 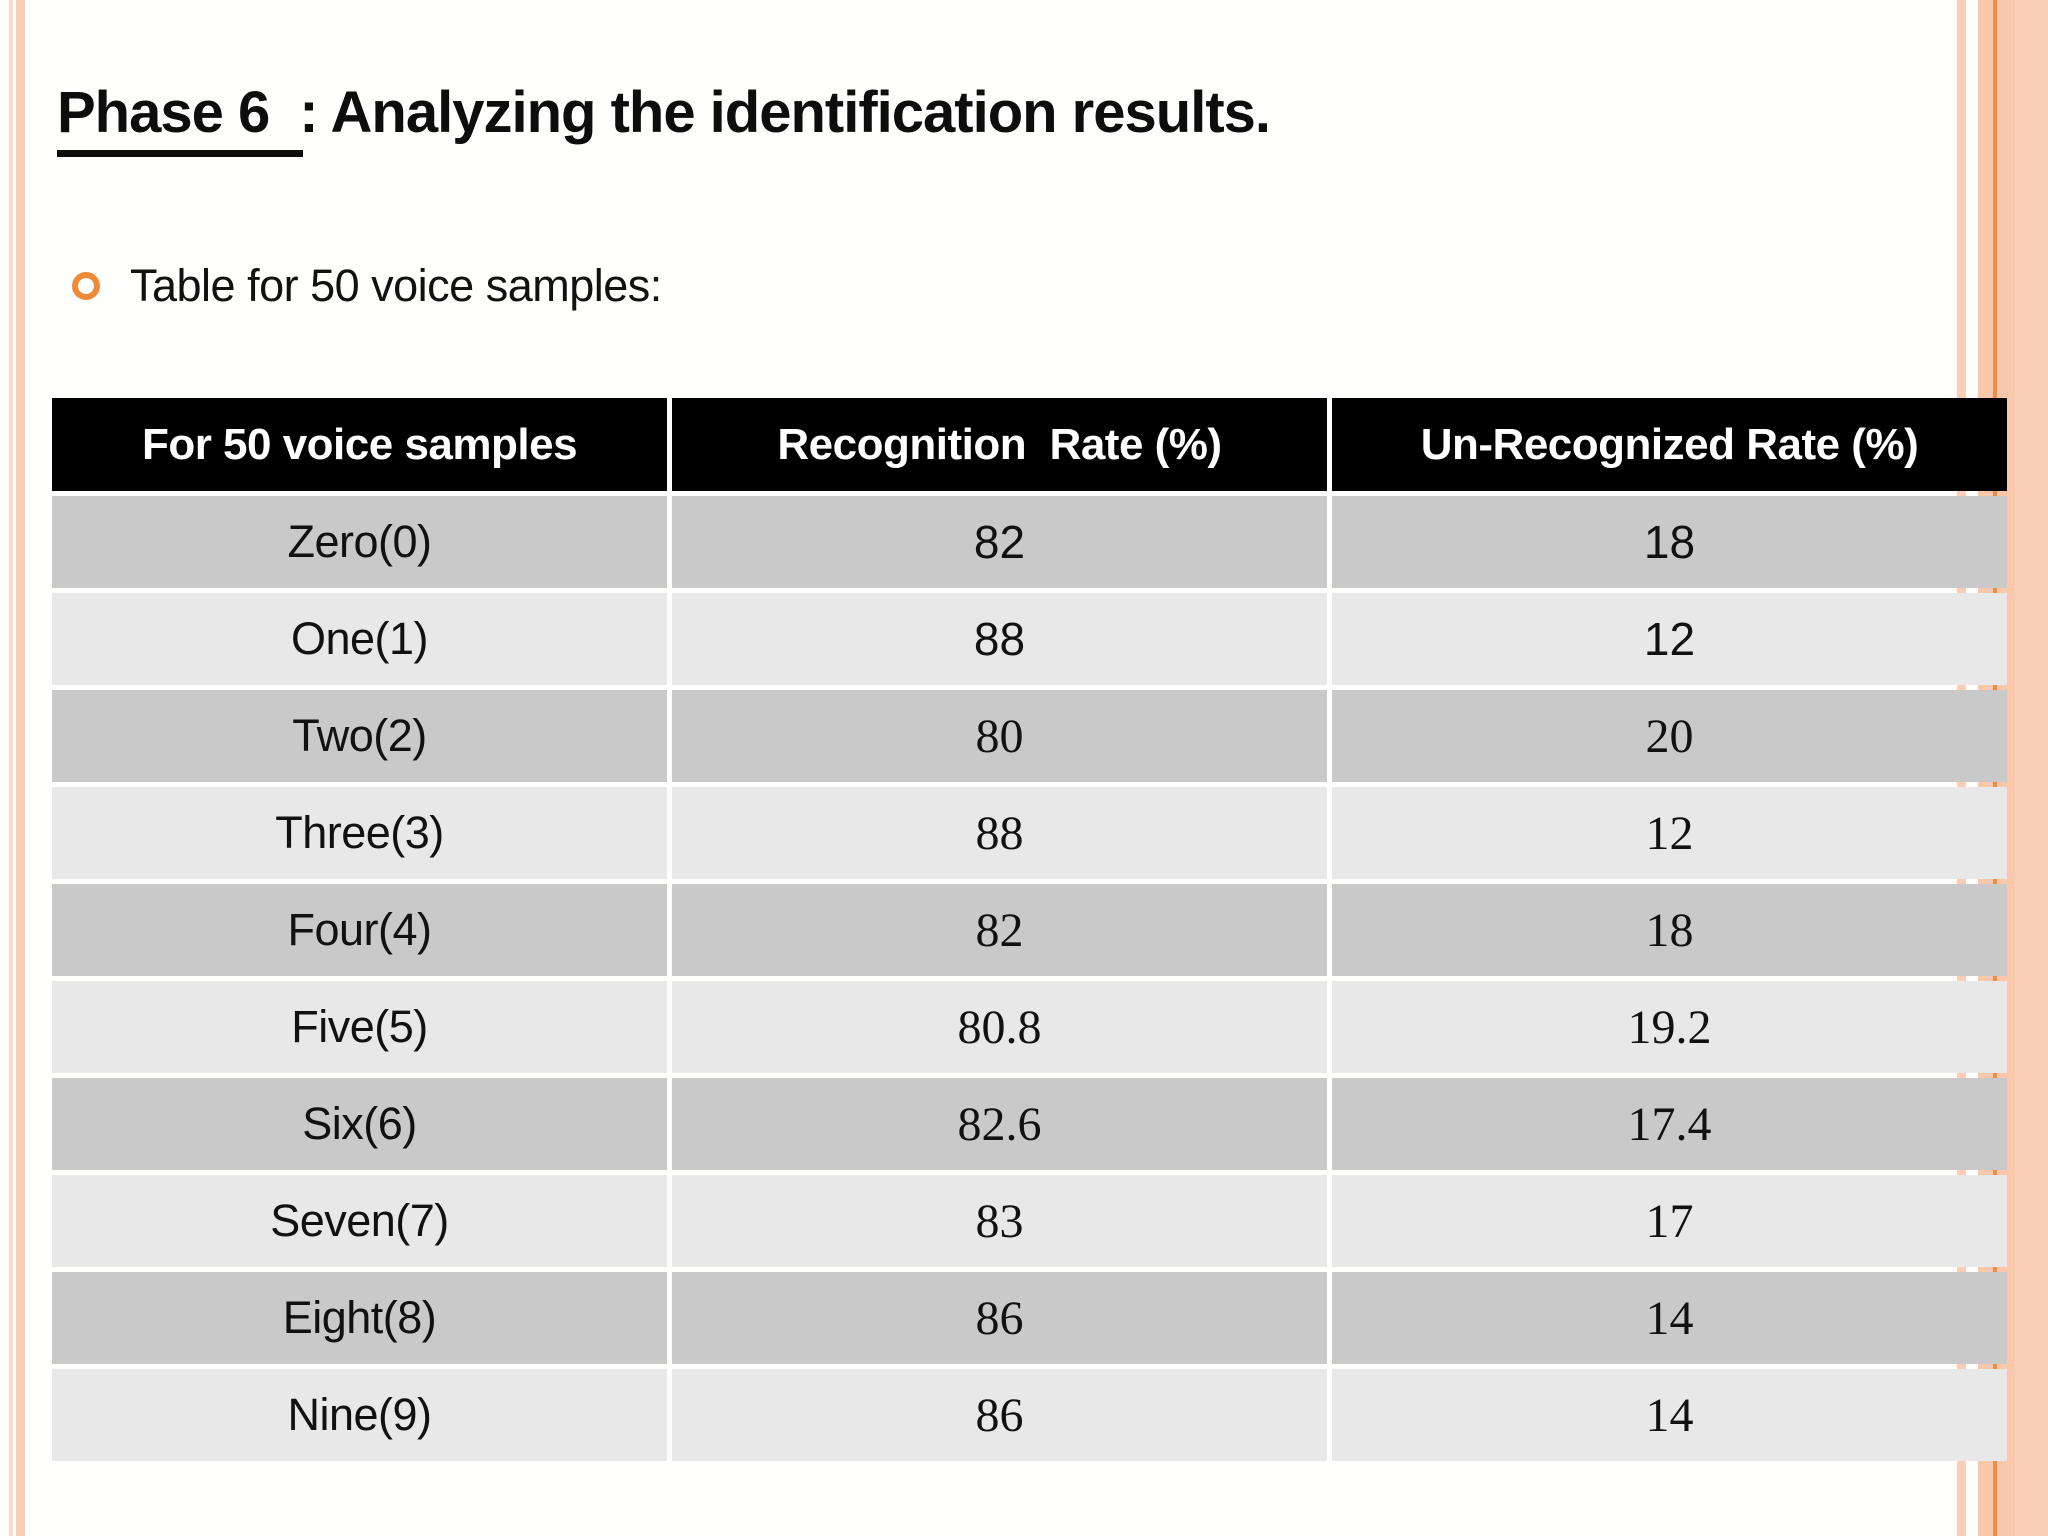 I want to click on title-phase-label: Phase 6, so click(x=180, y=118).